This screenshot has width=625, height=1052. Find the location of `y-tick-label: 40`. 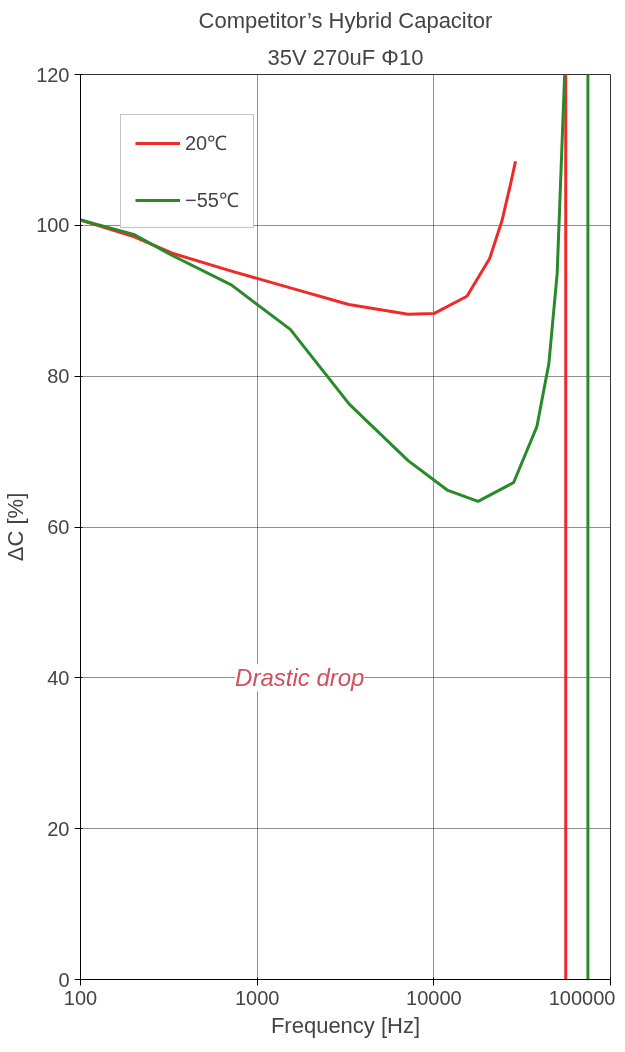

y-tick-label: 40 is located at coordinates (58, 677).